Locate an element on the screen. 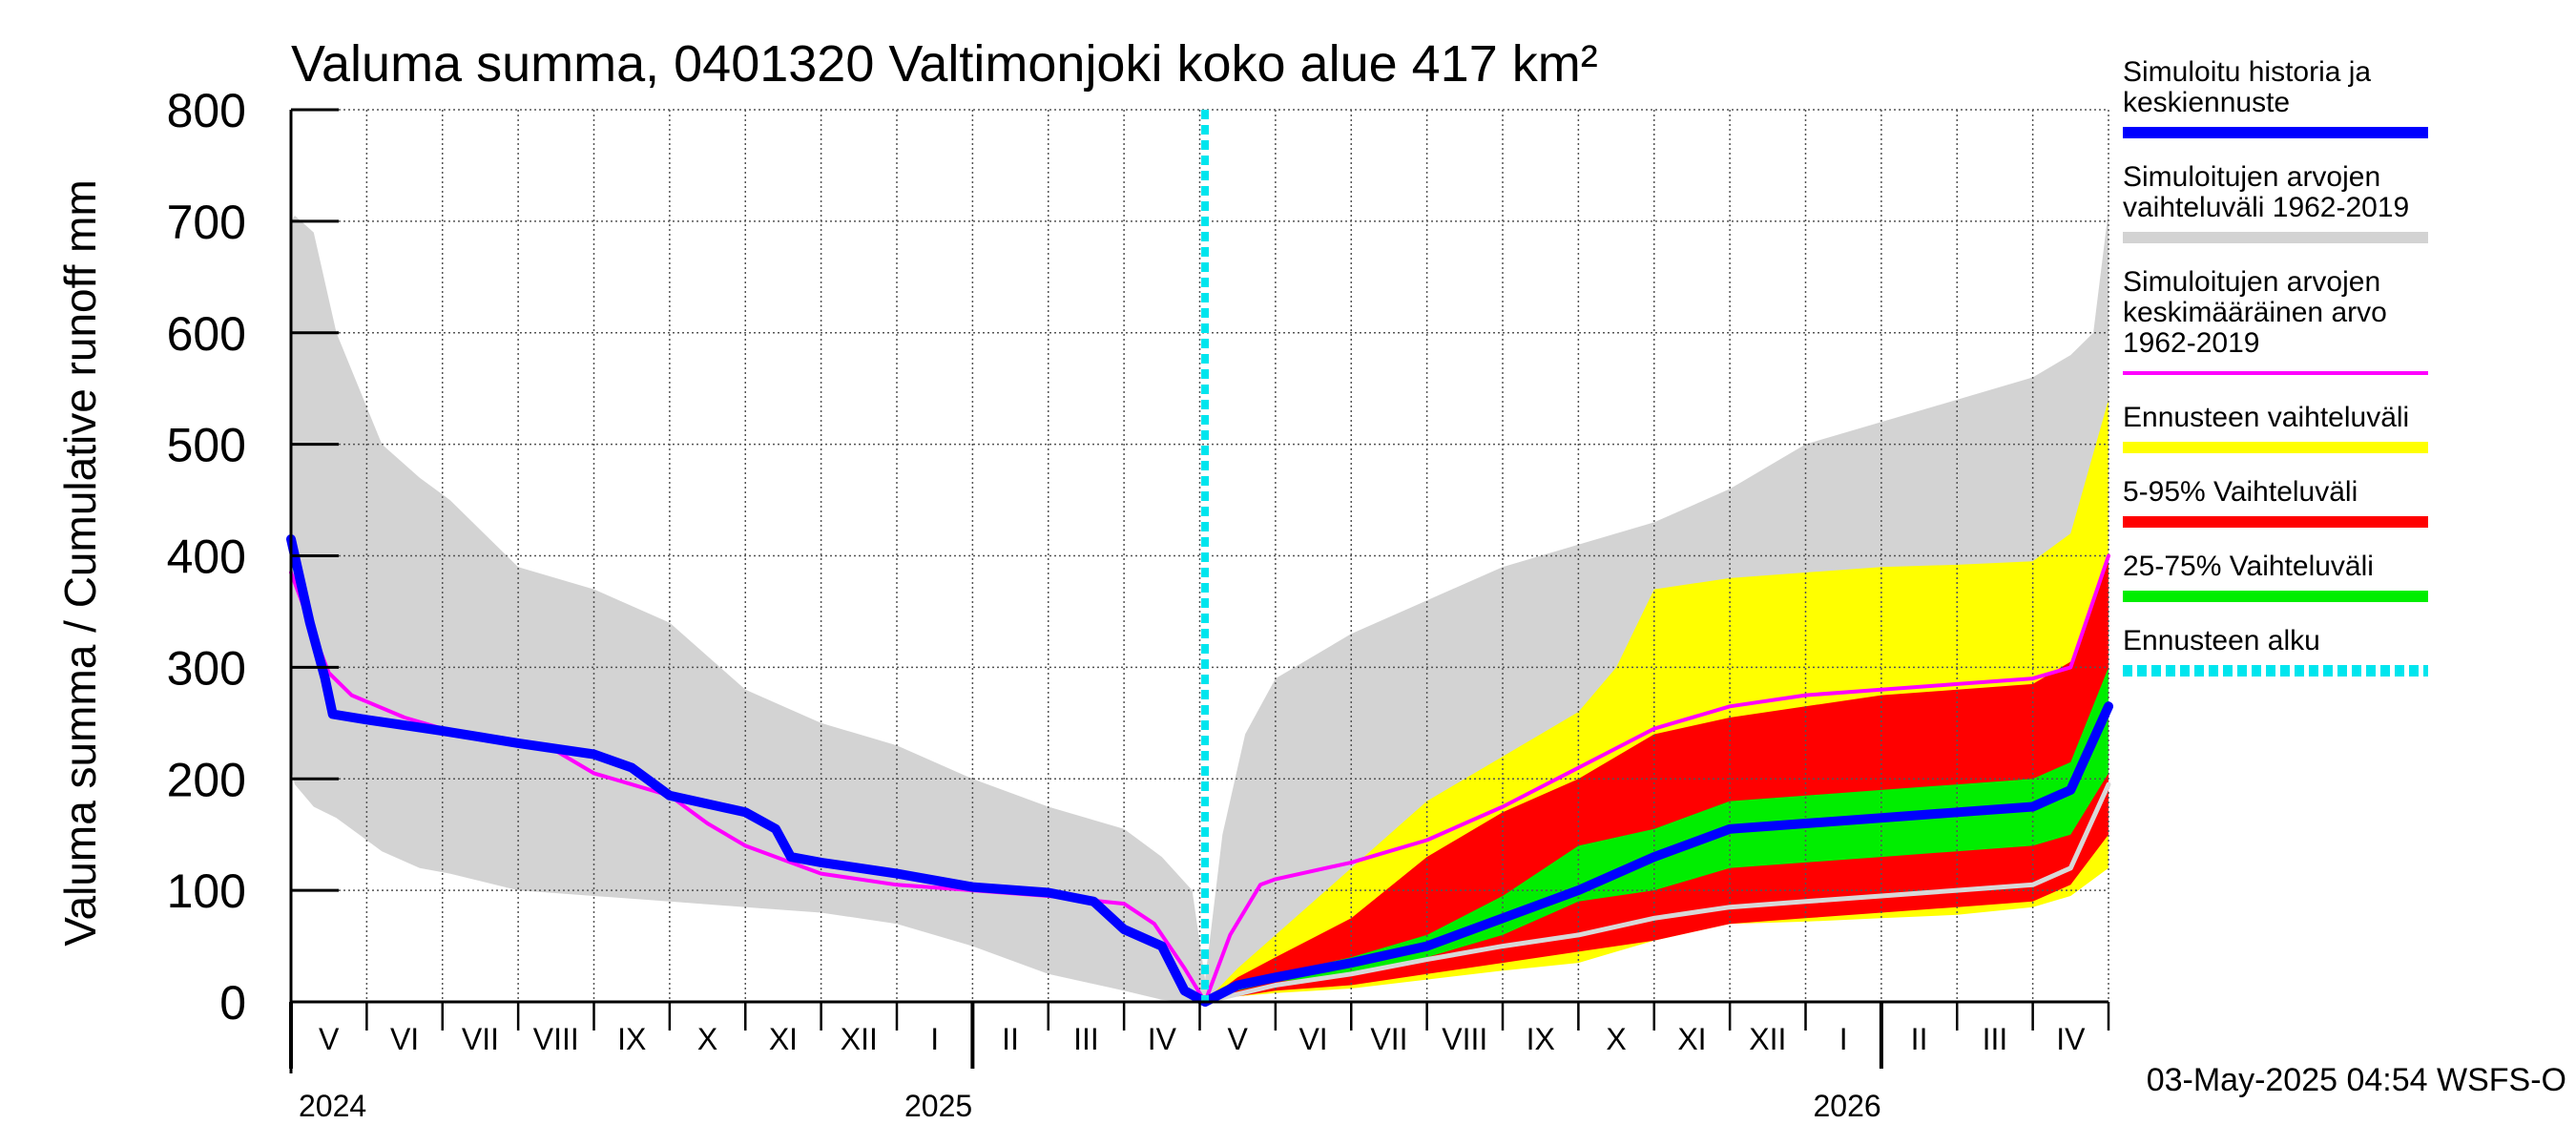 This screenshot has width=2576, height=1145. x-year-label: 2025 is located at coordinates (938, 1106).